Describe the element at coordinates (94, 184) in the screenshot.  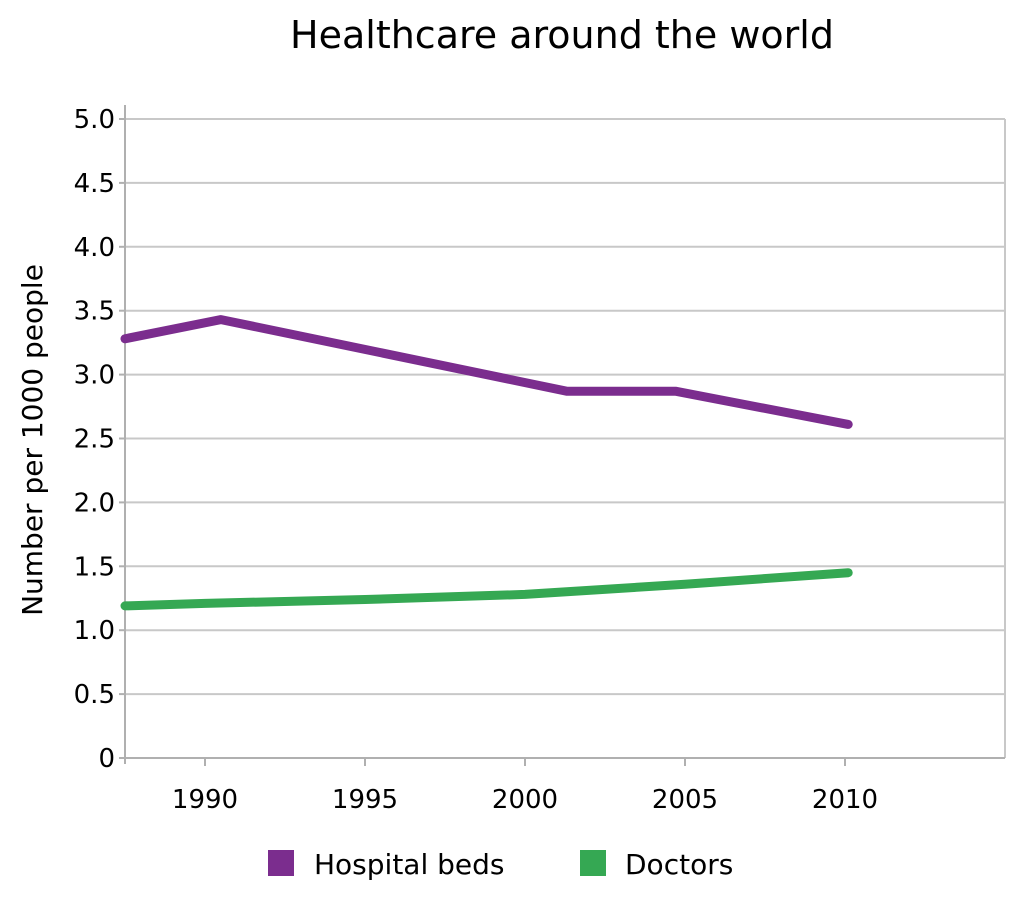
I see `y-tick-label: 4.5` at that location.